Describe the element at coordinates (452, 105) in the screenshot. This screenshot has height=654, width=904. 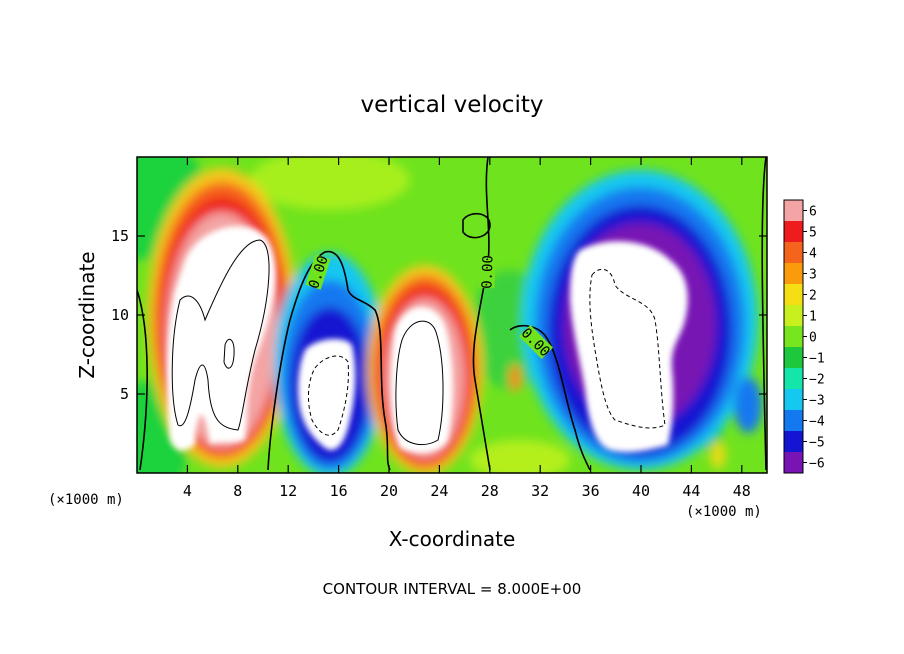
I see `chart-title: vertical velocity` at that location.